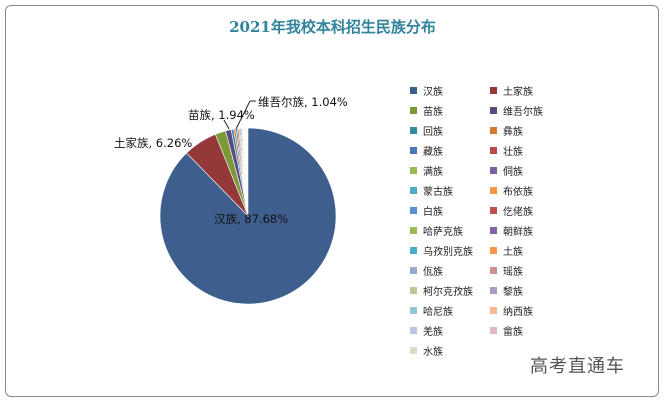  What do you see at coordinates (450, 111) in the screenshot?
I see `legend-item: 苗族` at bounding box center [450, 111].